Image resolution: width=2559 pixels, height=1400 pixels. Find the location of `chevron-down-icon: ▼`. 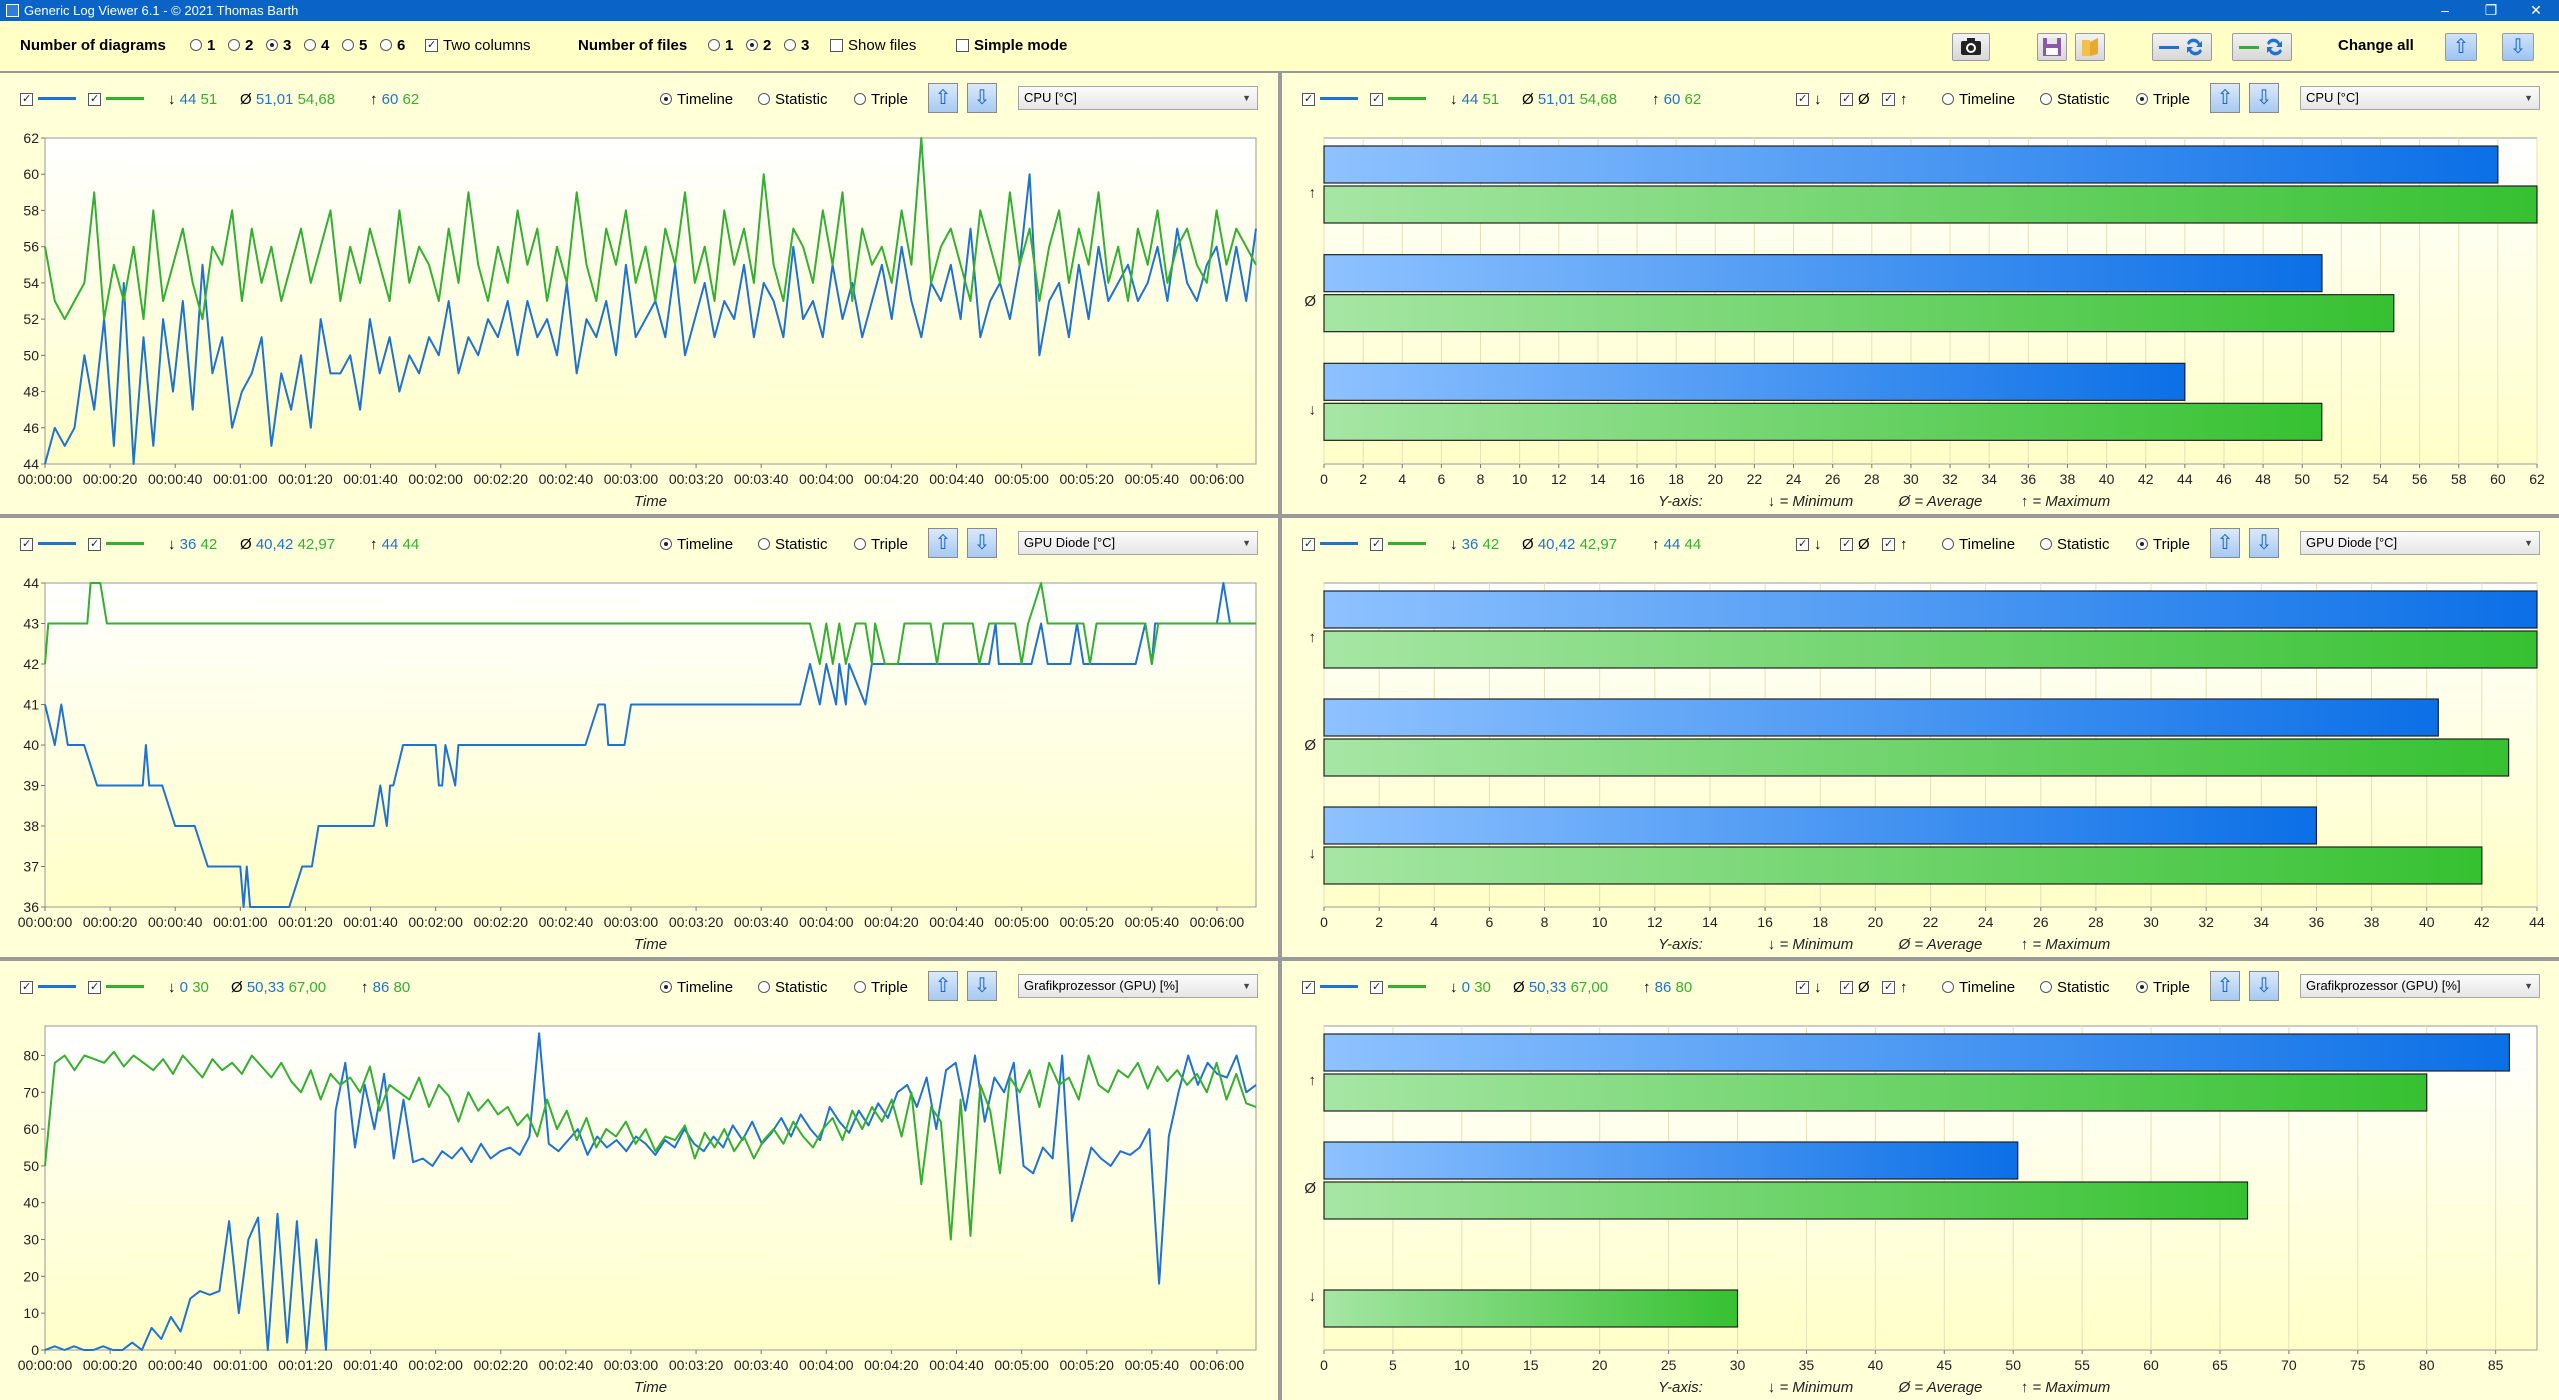

chevron-down-icon: ▼ is located at coordinates (1246, 543).